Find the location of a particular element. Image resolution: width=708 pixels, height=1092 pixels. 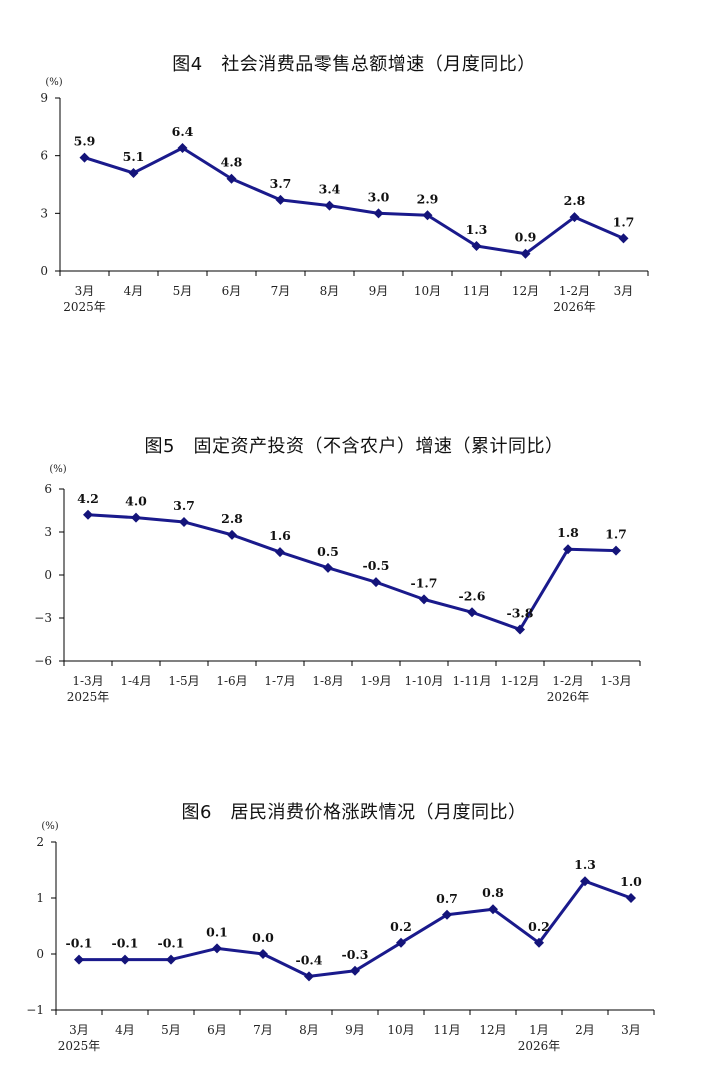

y-tick-label: −6 is located at coordinates (43, 661).